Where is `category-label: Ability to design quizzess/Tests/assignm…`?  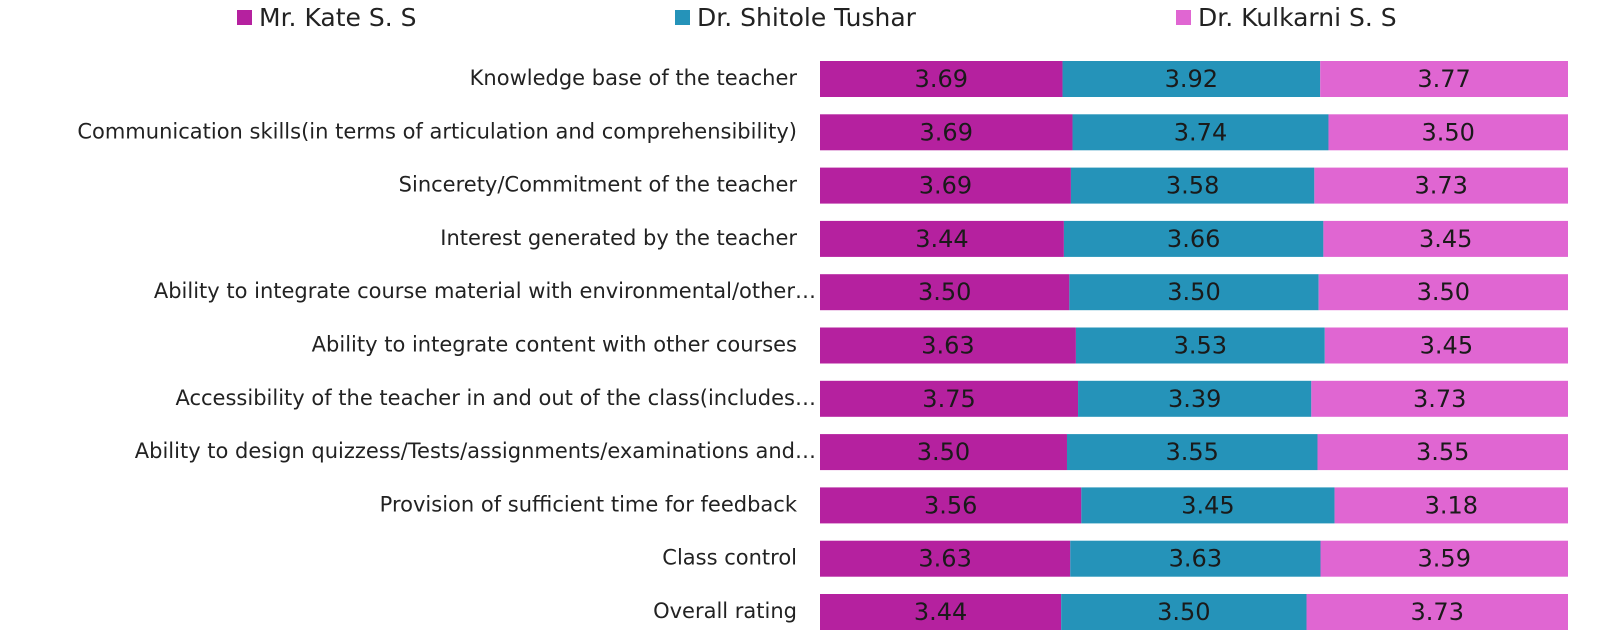 category-label: Ability to design quizzess/Tests/assignm… is located at coordinates (475, 451).